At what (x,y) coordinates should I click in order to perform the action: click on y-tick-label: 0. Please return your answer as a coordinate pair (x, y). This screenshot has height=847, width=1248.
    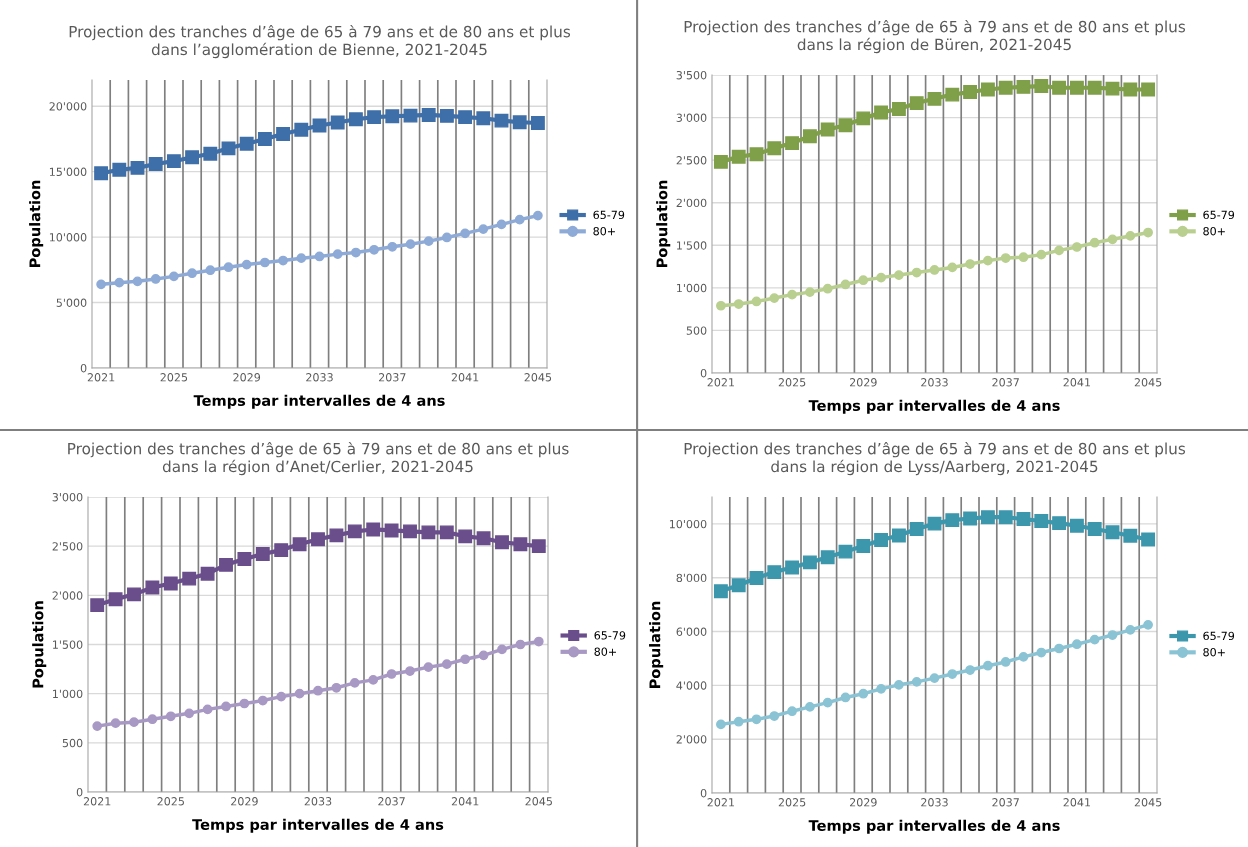
    Looking at the image, I should click on (703, 373).